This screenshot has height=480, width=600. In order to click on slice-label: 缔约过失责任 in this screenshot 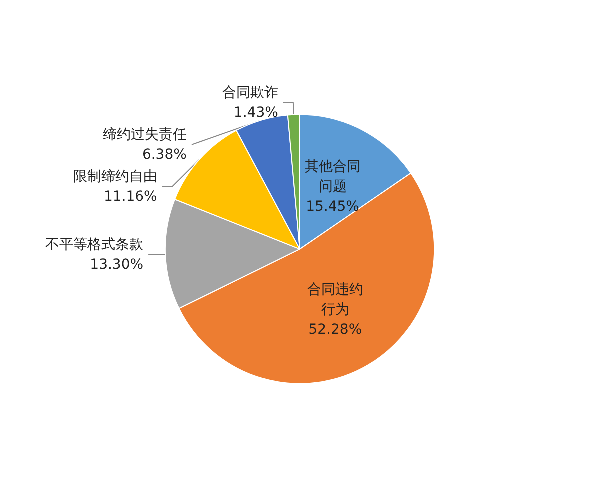, I will do `click(144, 134)`.